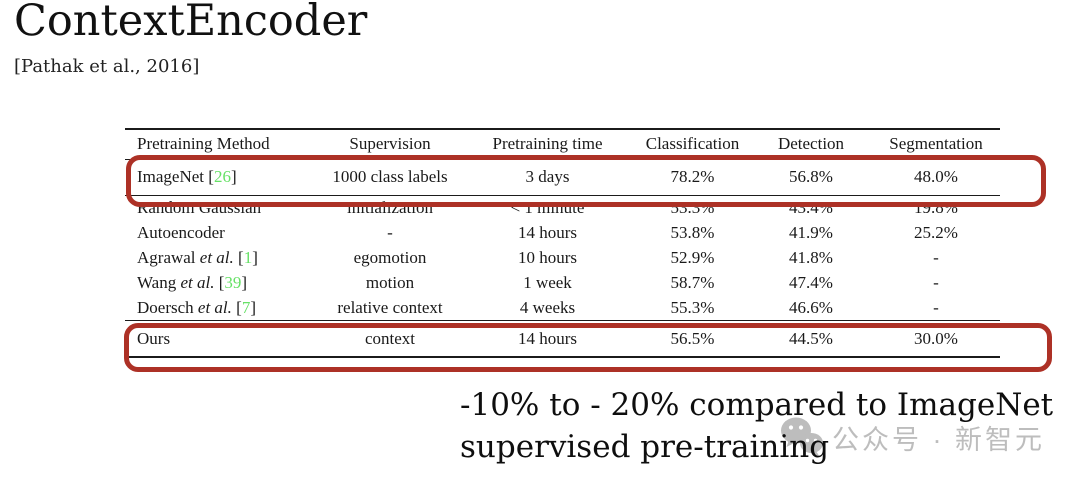 The image size is (1080, 482). I want to click on citation-number: 39, so click(233, 283).